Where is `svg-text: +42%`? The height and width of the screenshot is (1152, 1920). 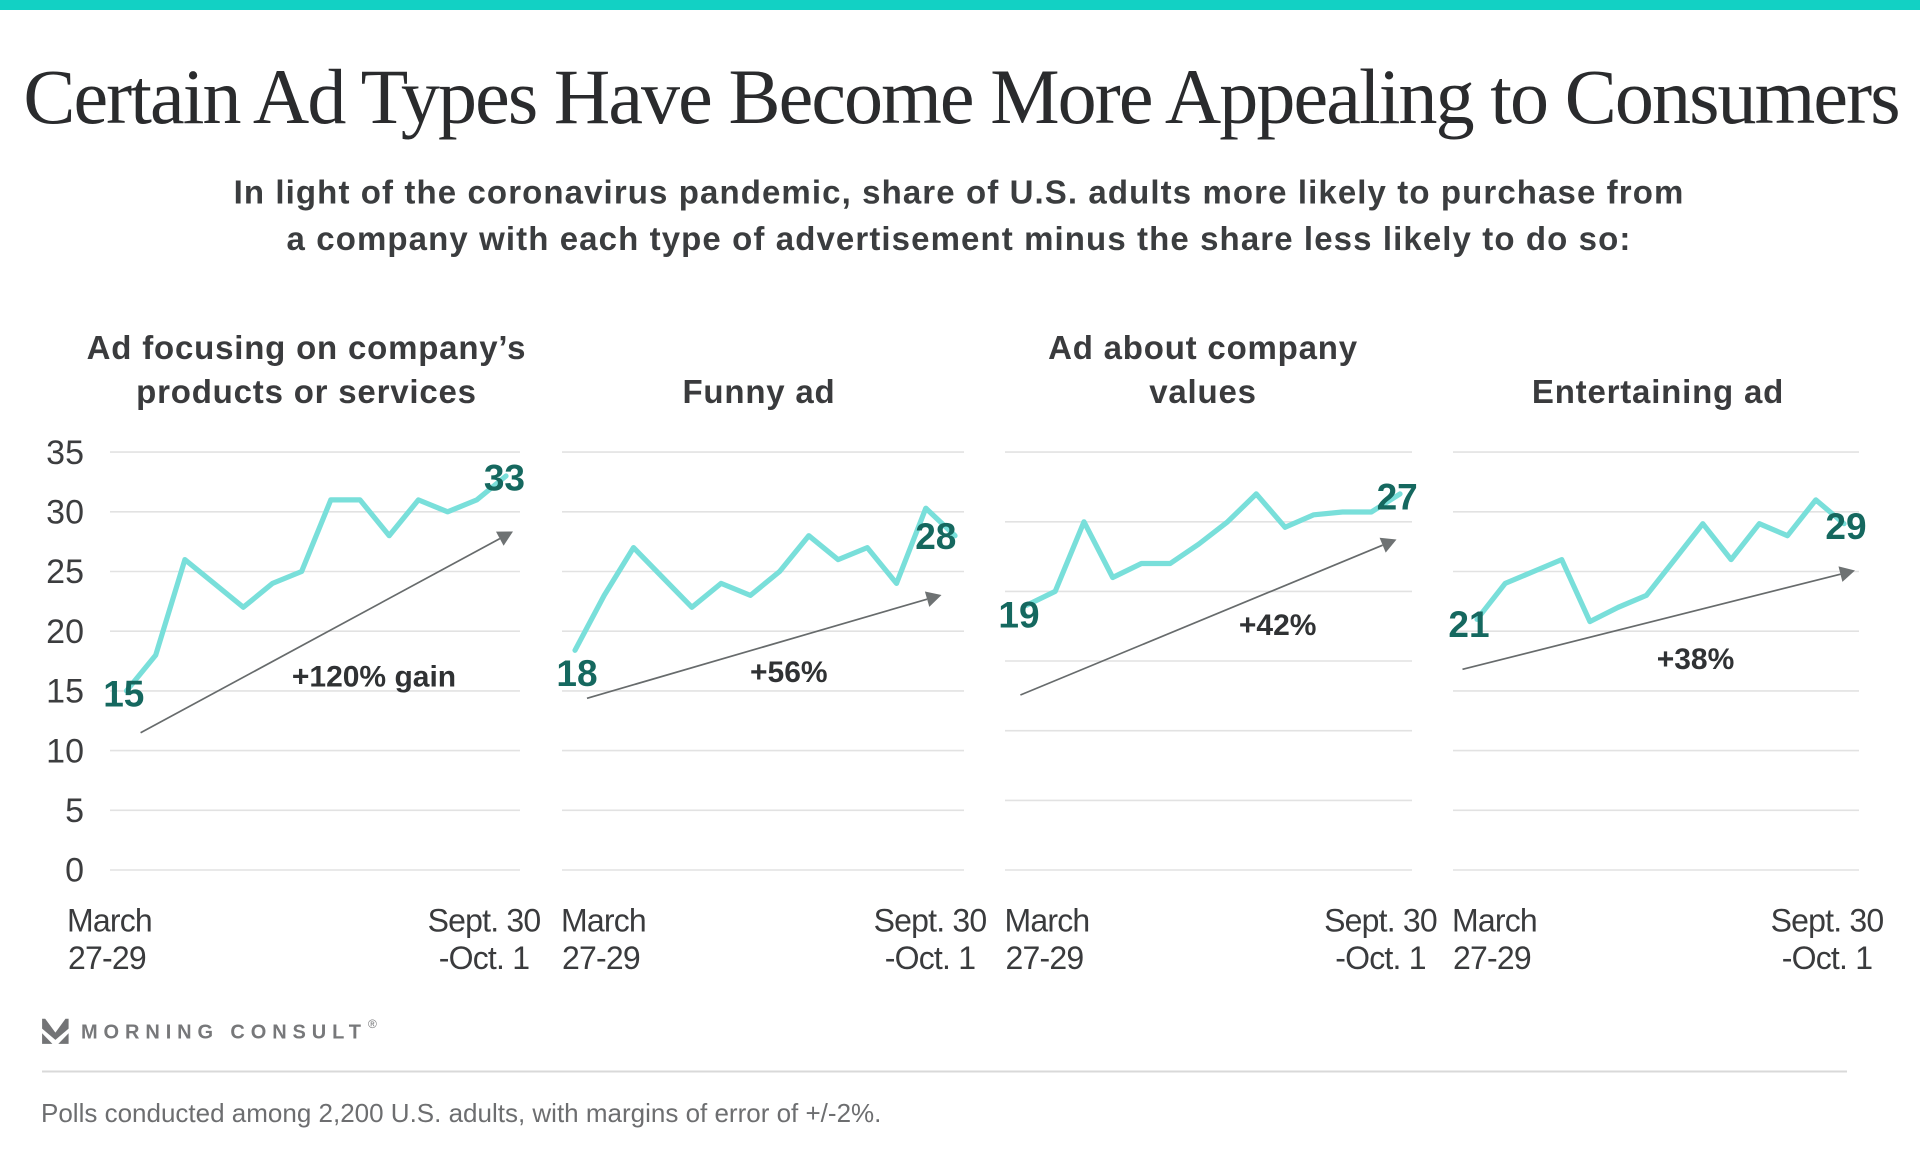
svg-text: +42% is located at coordinates (1278, 625).